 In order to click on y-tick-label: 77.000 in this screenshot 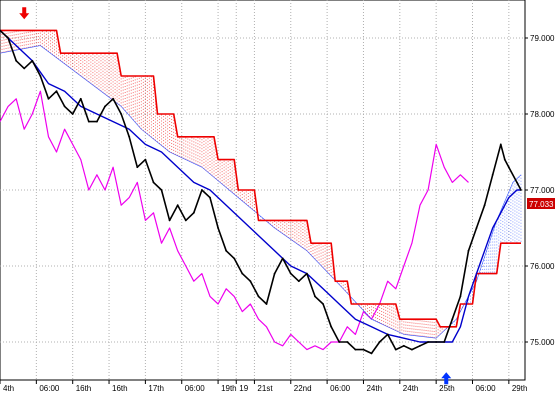, I will do `click(542, 190)`.